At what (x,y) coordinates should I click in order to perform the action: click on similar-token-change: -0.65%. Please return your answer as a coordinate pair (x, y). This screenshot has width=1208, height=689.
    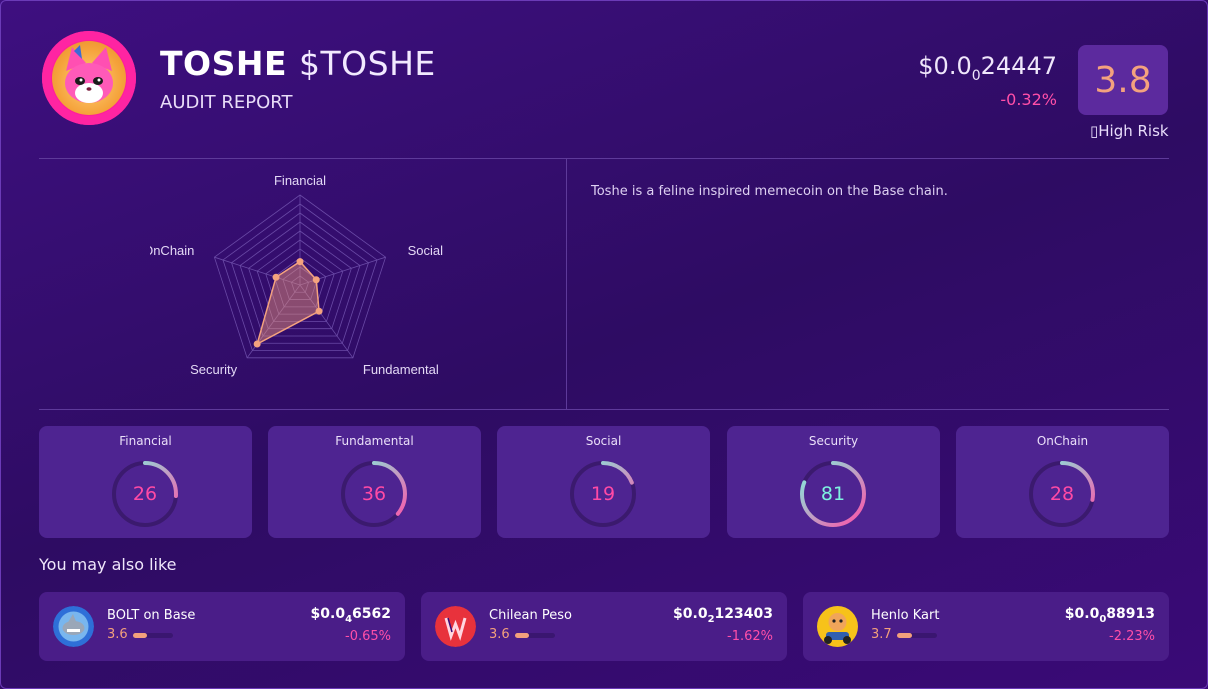
    Looking at the image, I should click on (368, 636).